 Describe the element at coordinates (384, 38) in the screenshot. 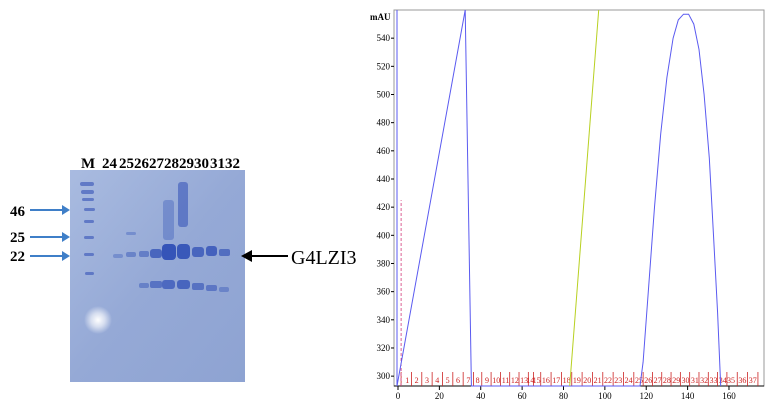

I see `y-tick-label: 540` at that location.